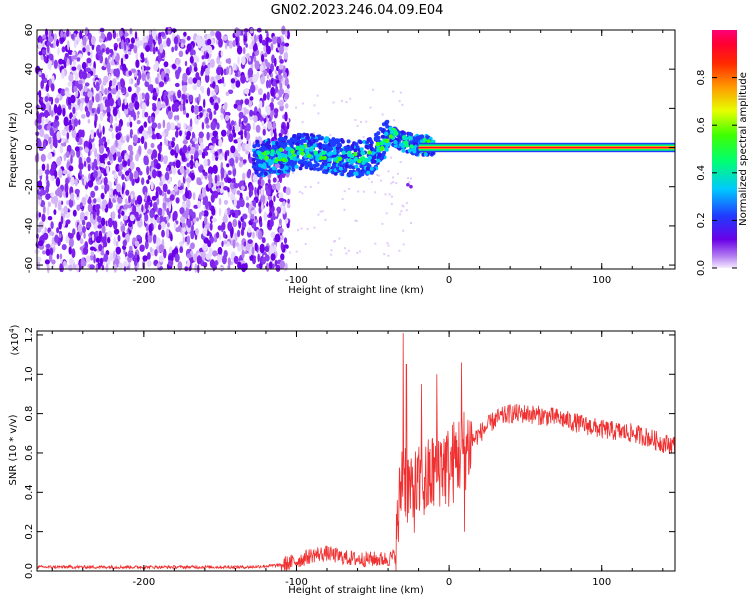 Image resolution: width=750 pixels, height=600 pixels. Describe the element at coordinates (29, 69) in the screenshot. I see `y-tick-label: 40` at that location.